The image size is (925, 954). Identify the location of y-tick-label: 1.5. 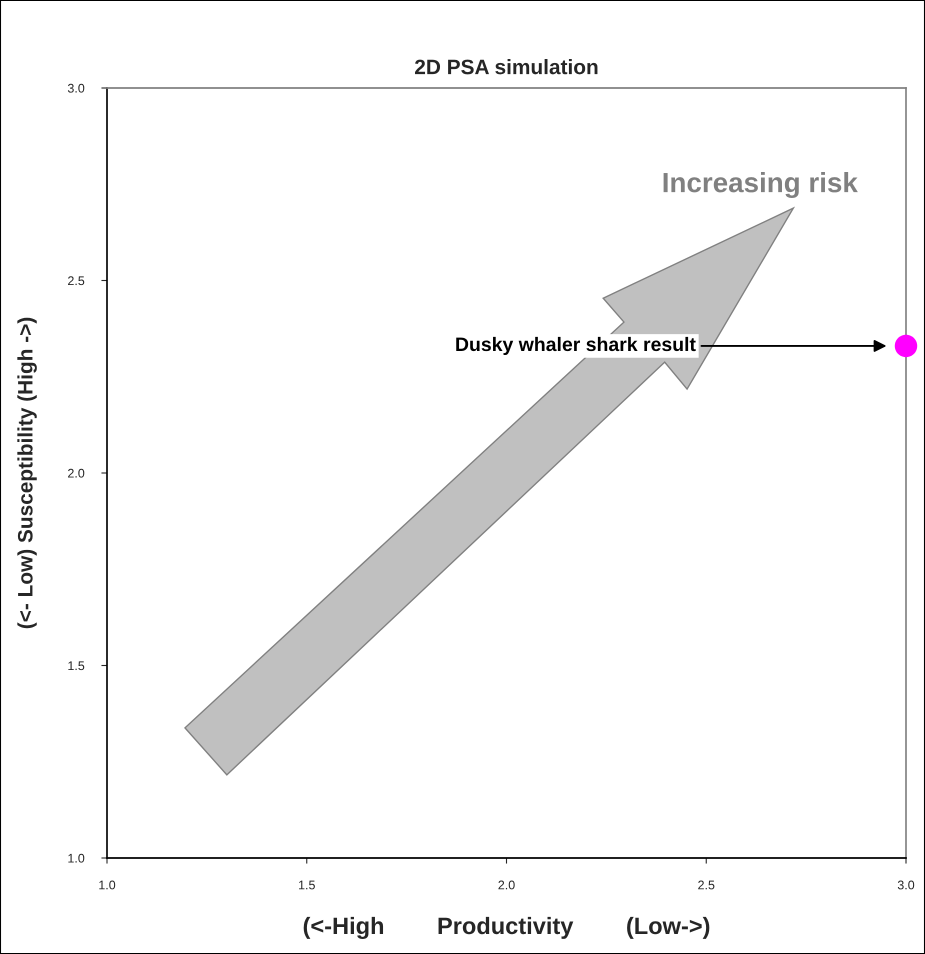
(76, 665).